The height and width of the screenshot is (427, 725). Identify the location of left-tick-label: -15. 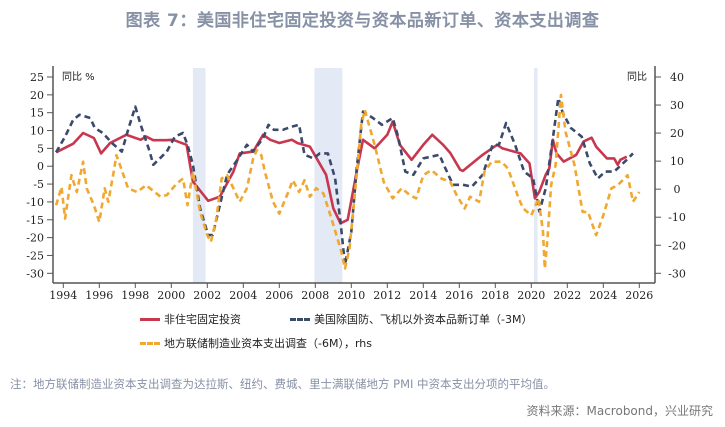
(35, 220).